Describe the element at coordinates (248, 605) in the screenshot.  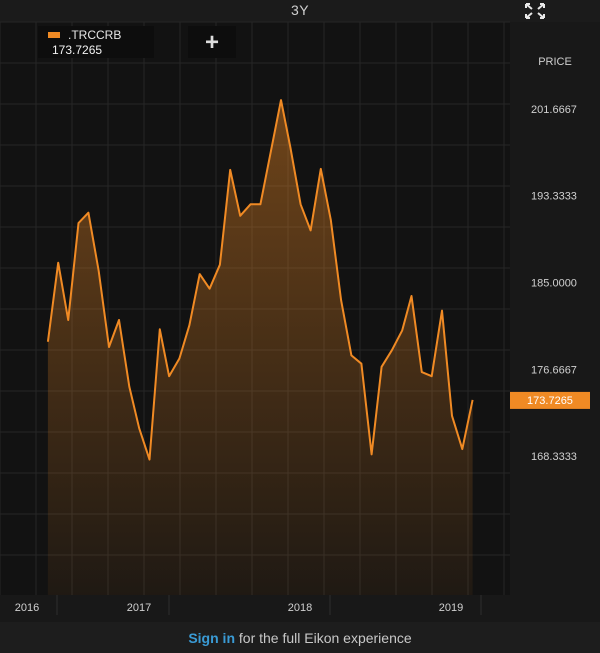
I see `x-axis: 2016 2017 2018 2019` at that location.